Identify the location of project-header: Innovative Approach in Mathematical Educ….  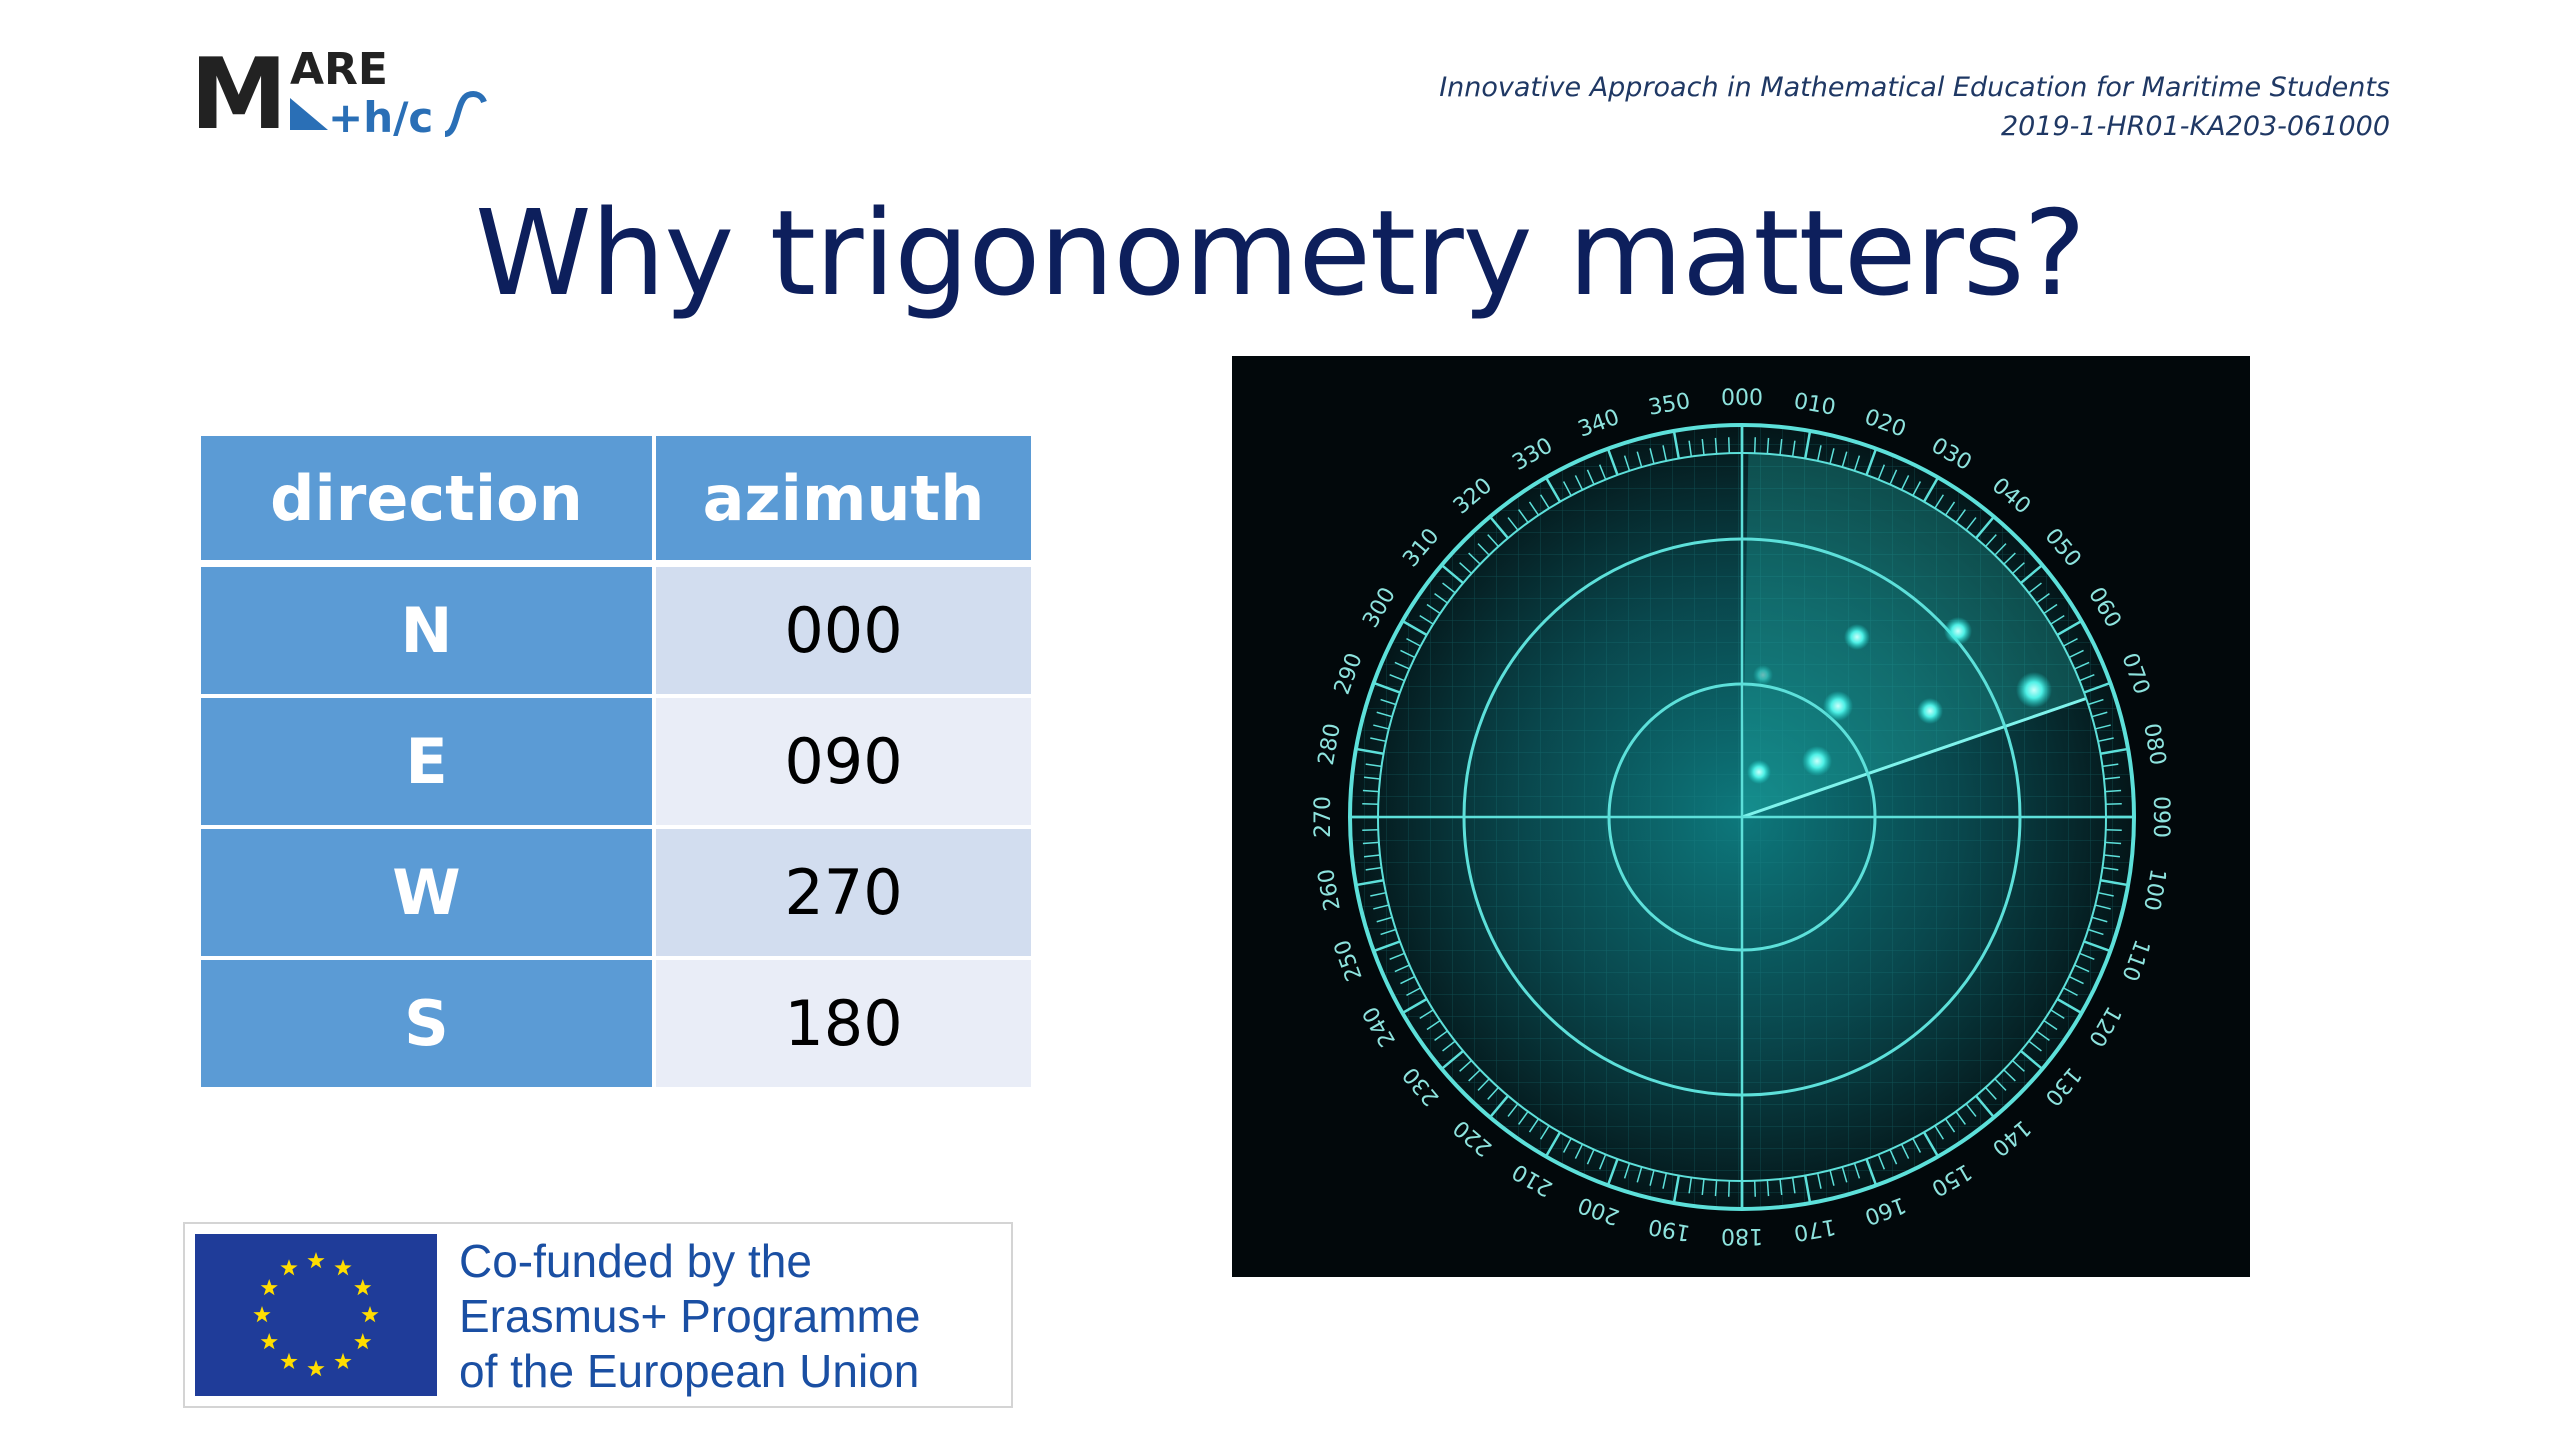
(1914, 107).